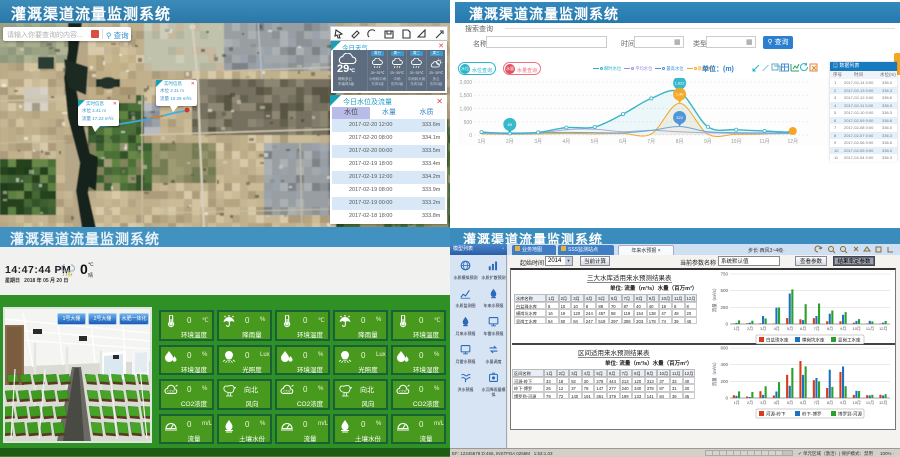 The width and height of the screenshot is (900, 457). What do you see at coordinates (776, 414) in the screenshot?
I see `svg-text: 河源-岭下` at bounding box center [776, 414].